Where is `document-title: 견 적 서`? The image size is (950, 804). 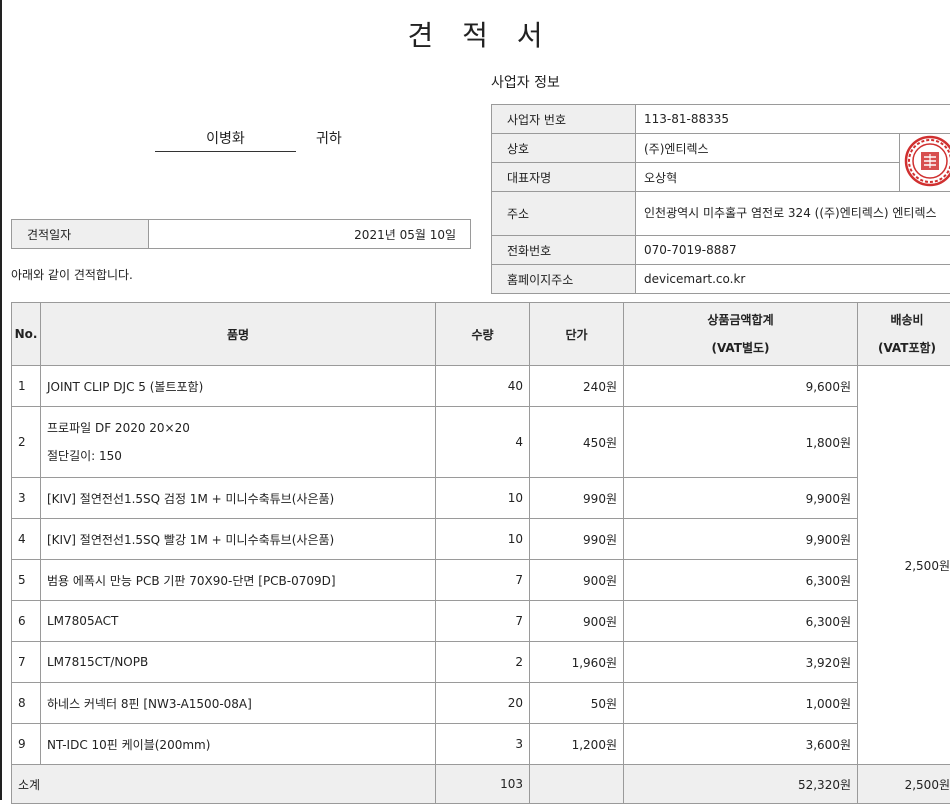 document-title: 견 적 서 is located at coordinates (475, 34).